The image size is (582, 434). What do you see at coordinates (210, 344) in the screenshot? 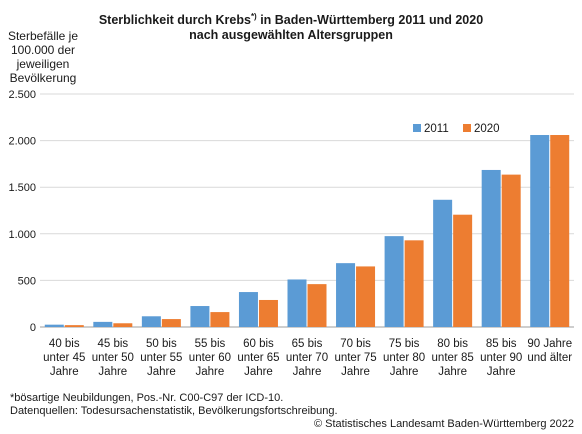
I see `x-tick-label: 55 bis` at bounding box center [210, 344].